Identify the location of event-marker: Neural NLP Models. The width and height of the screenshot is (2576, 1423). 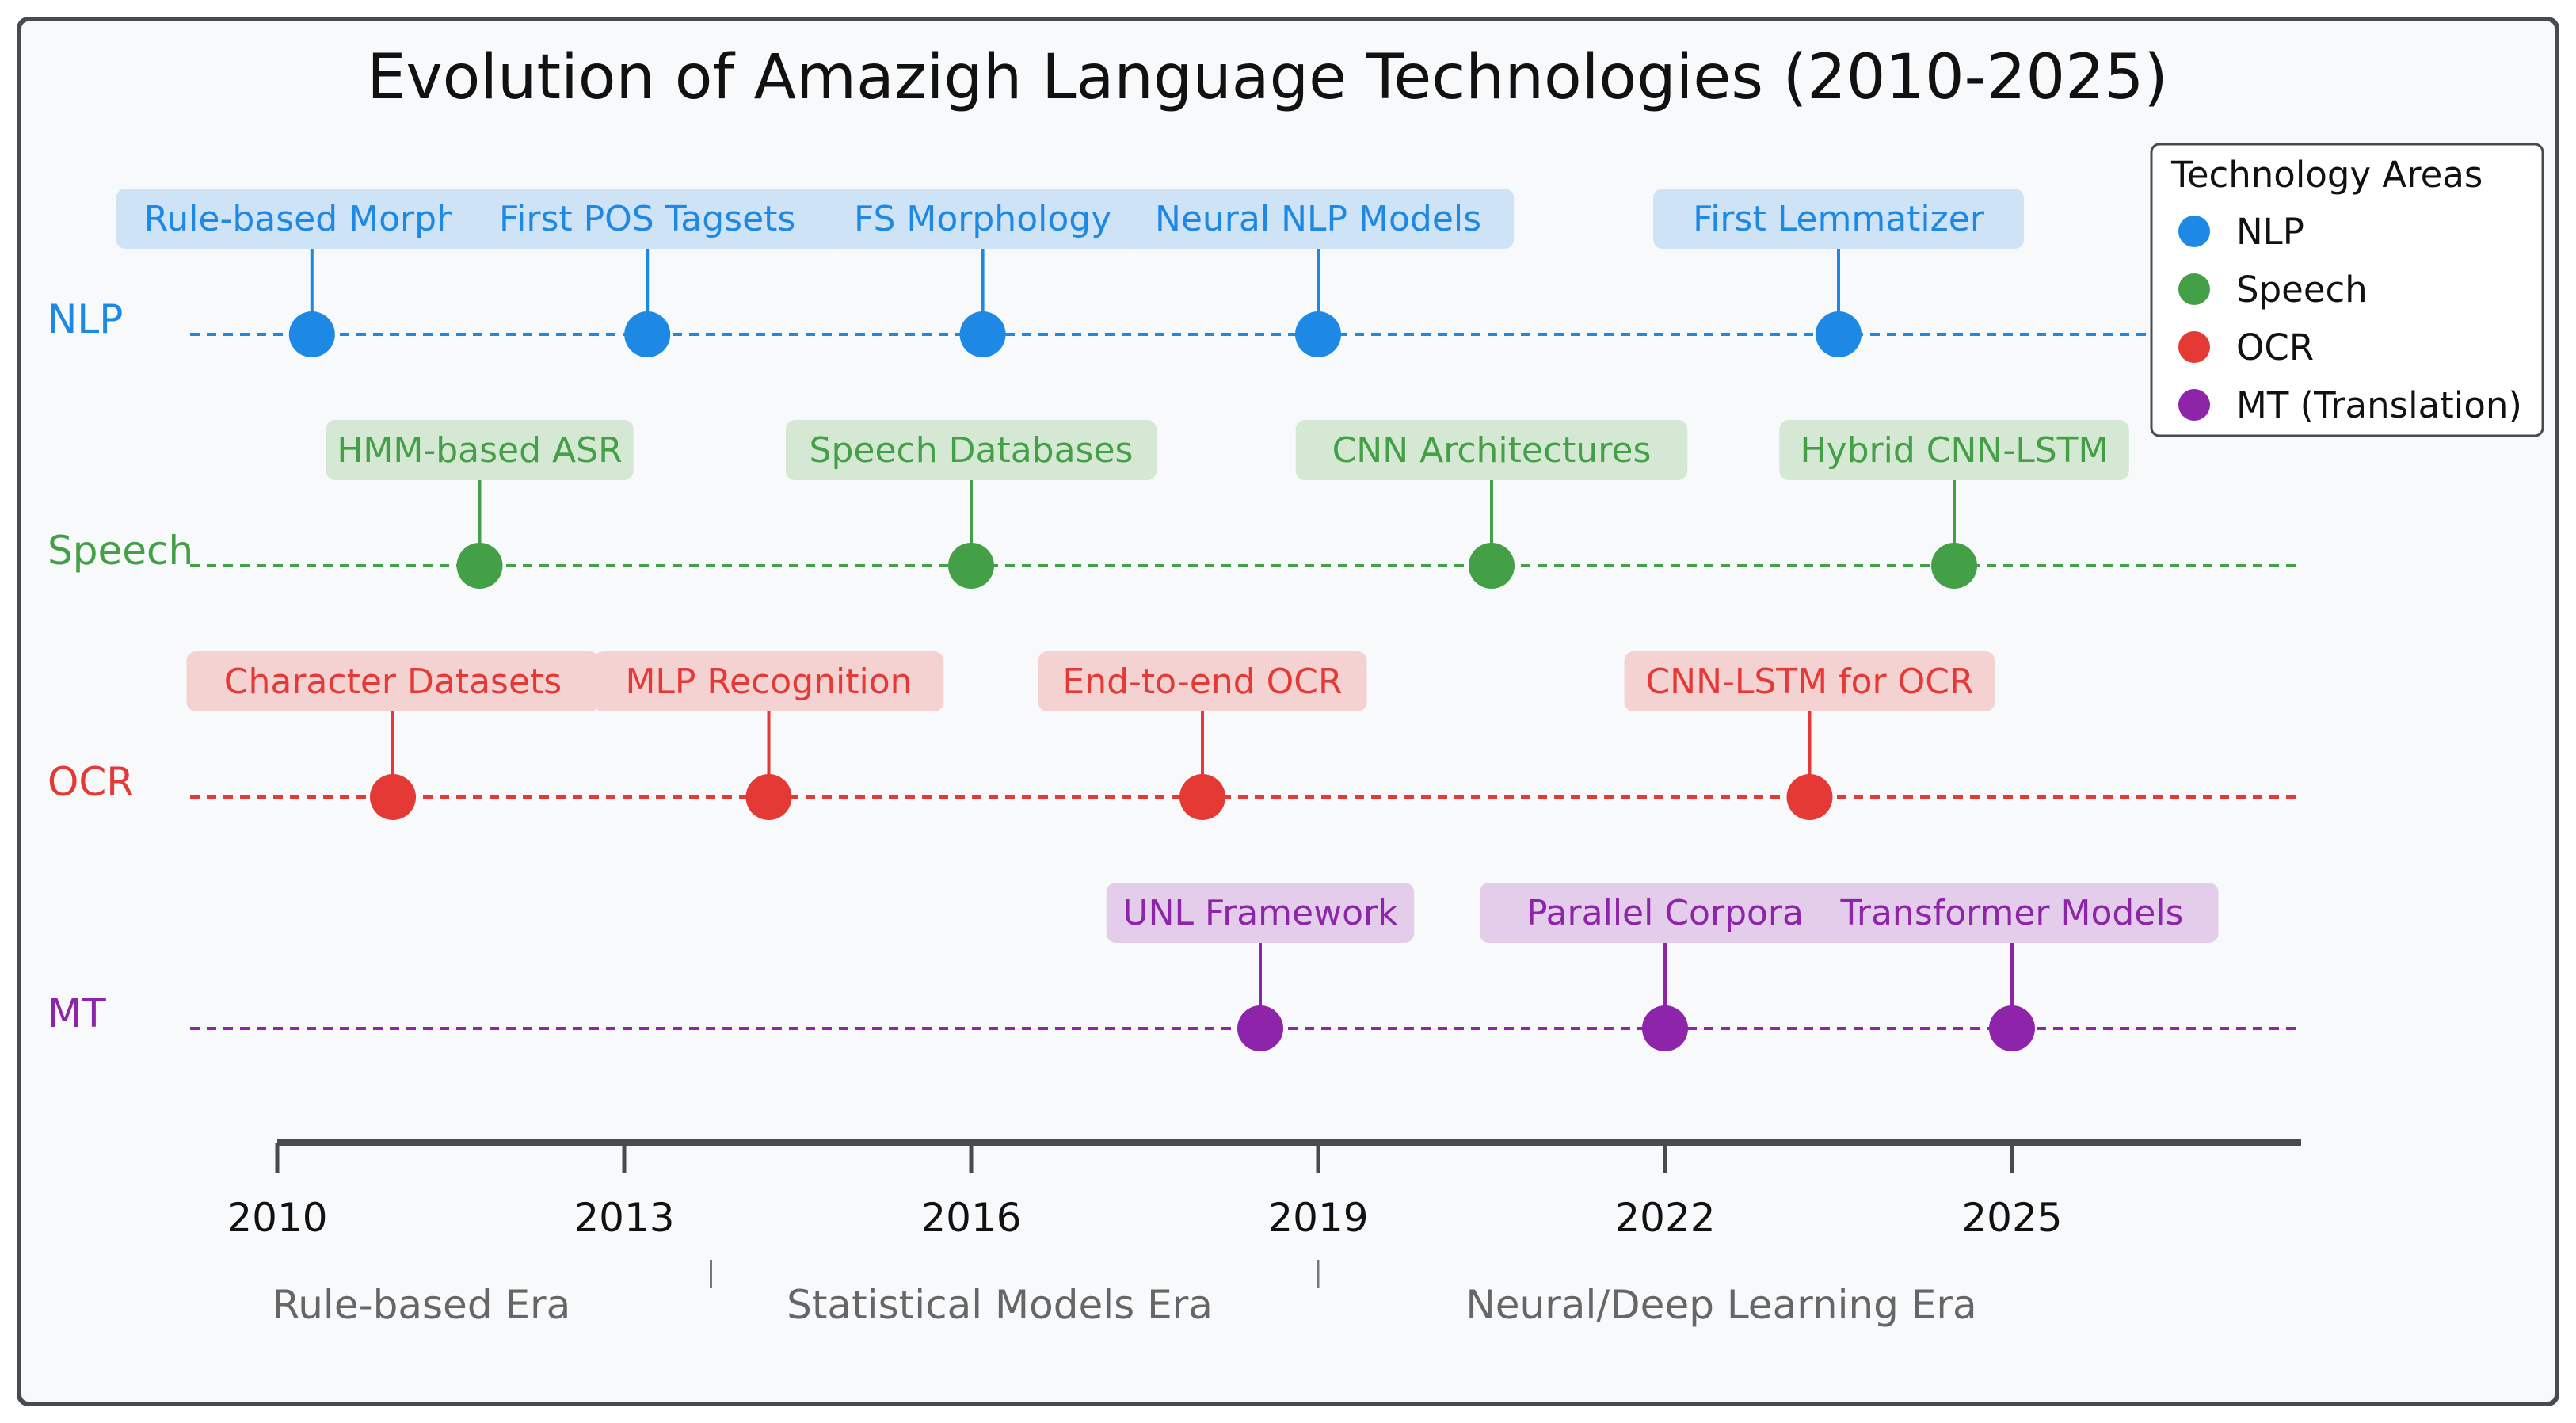
(1318, 273).